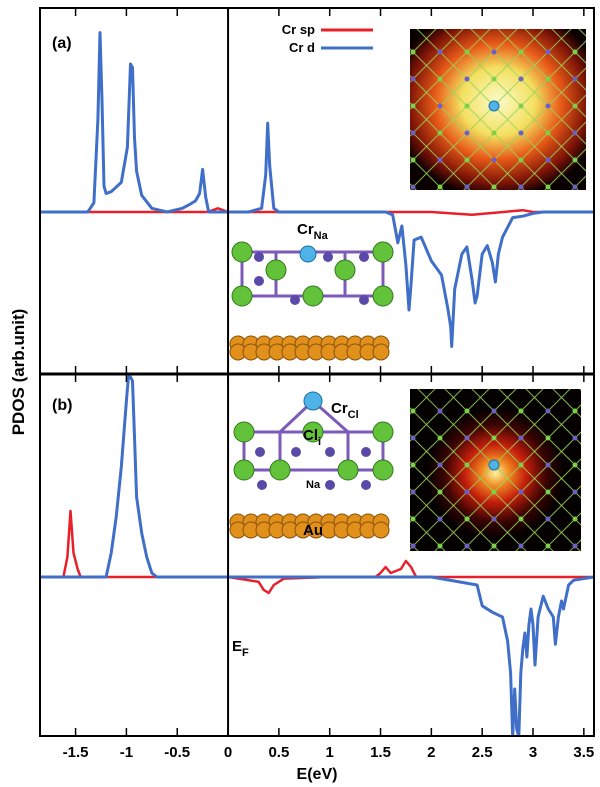 This screenshot has width=600, height=787. I want to click on charge-density-inset-b, so click(495, 470).